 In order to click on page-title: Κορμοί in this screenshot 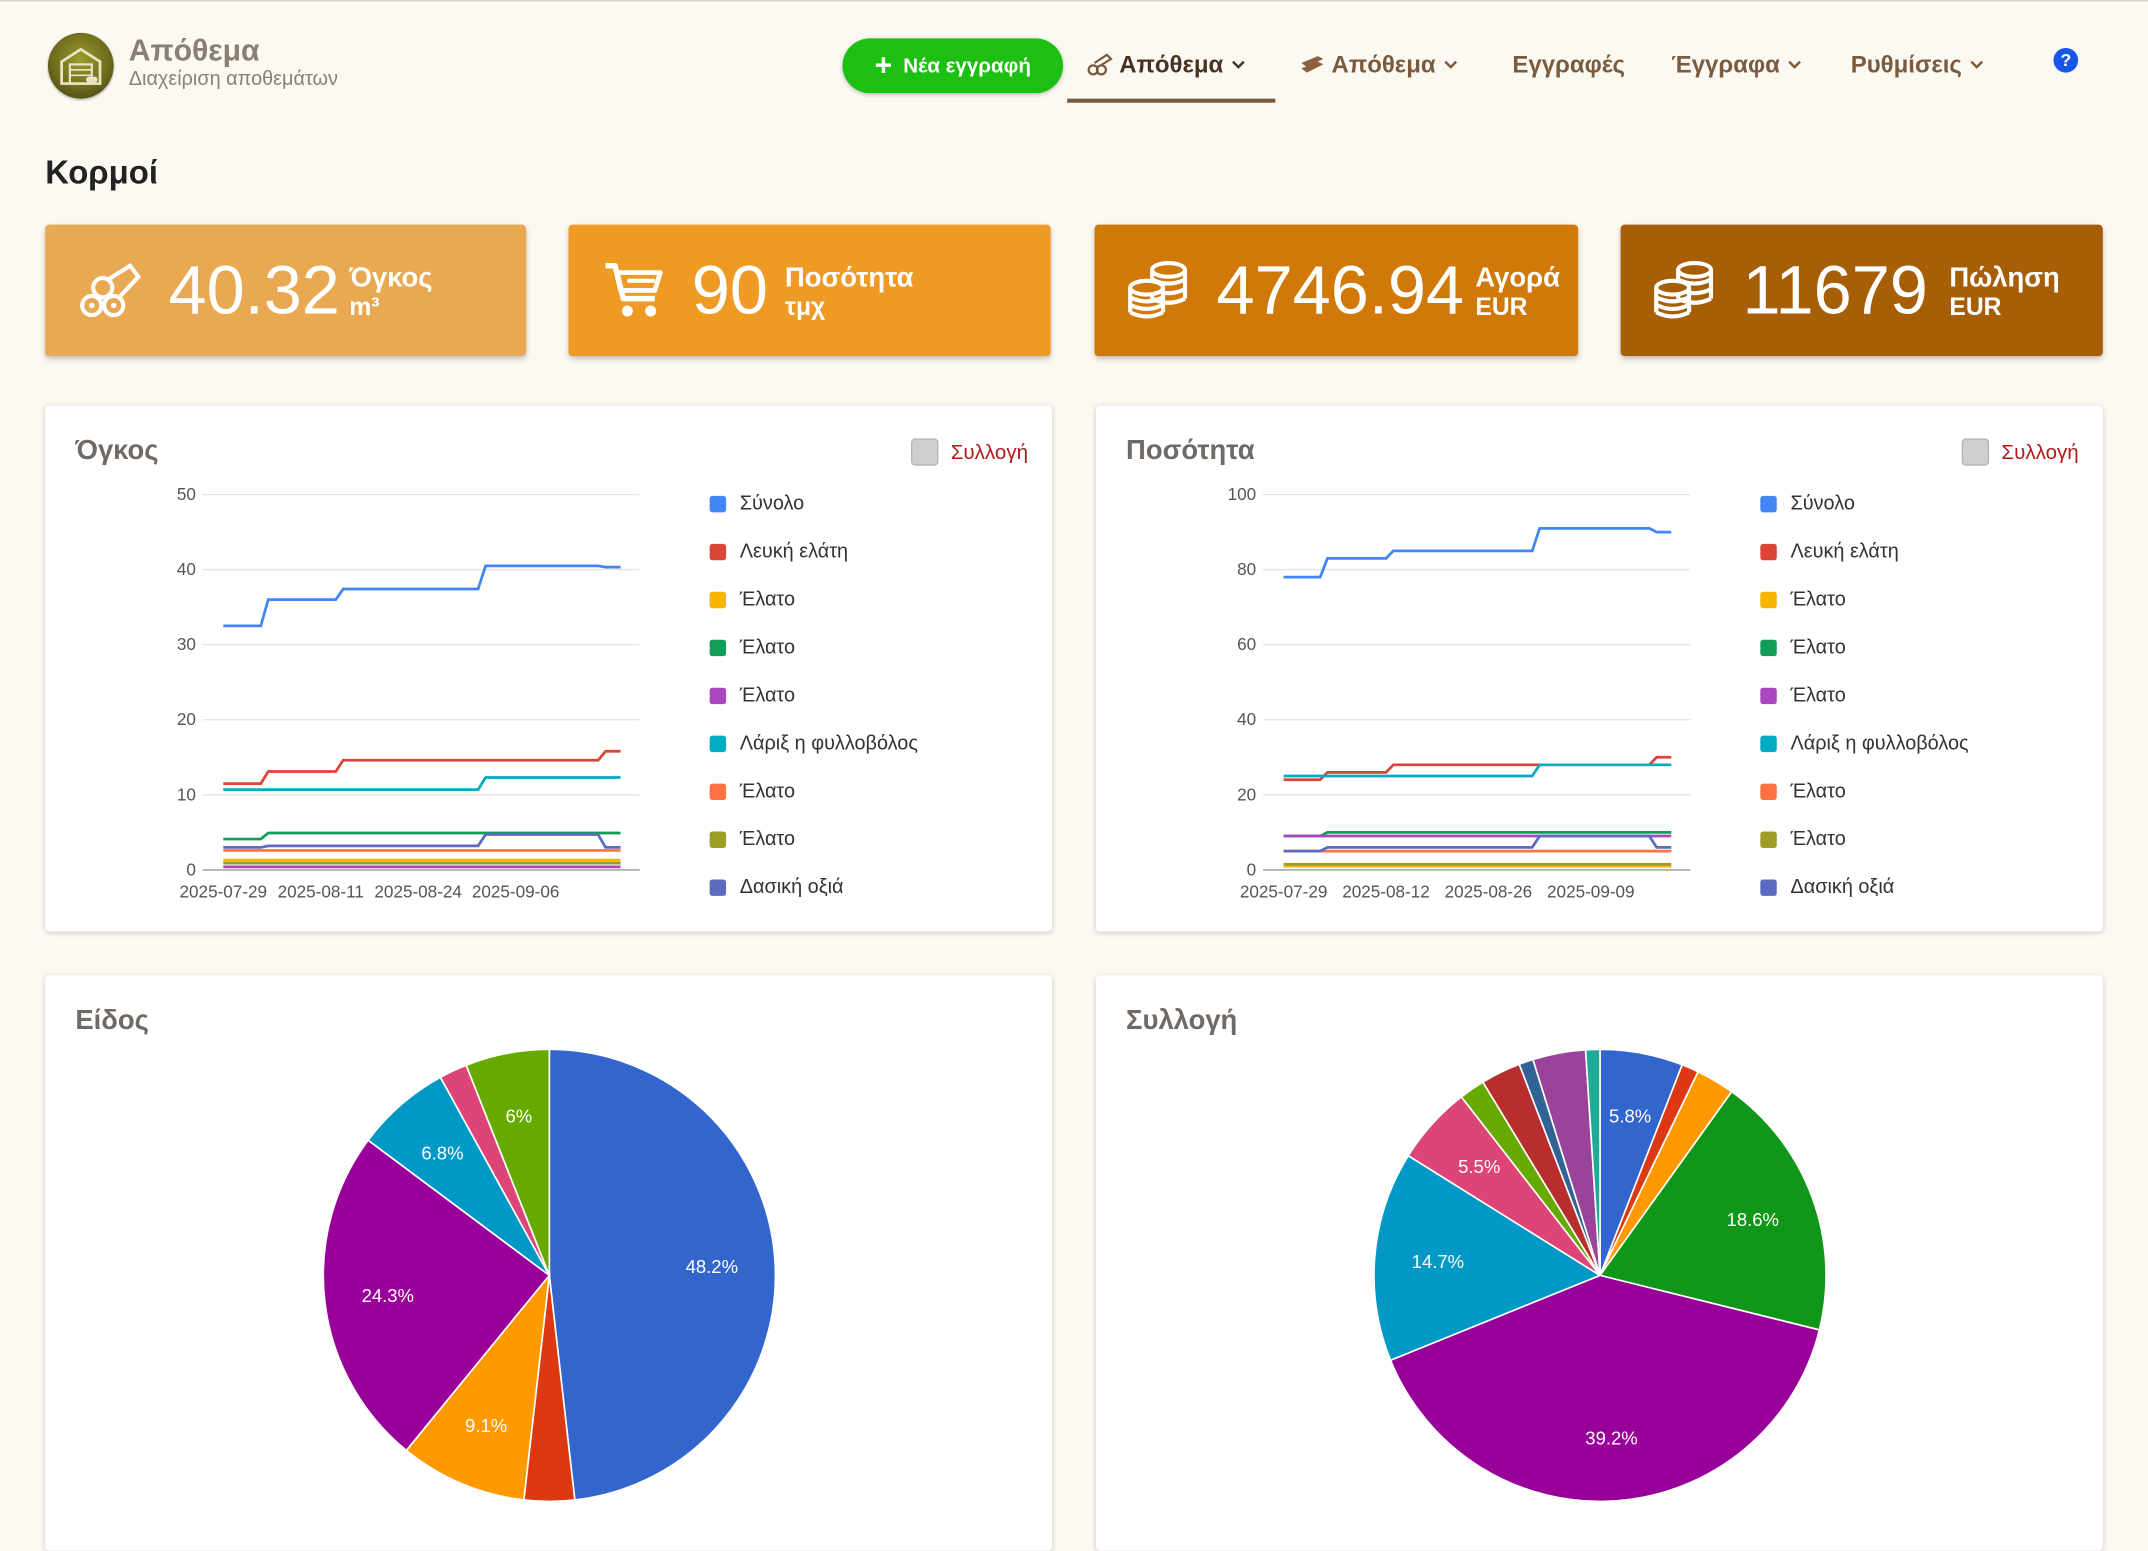, I will do `click(101, 173)`.